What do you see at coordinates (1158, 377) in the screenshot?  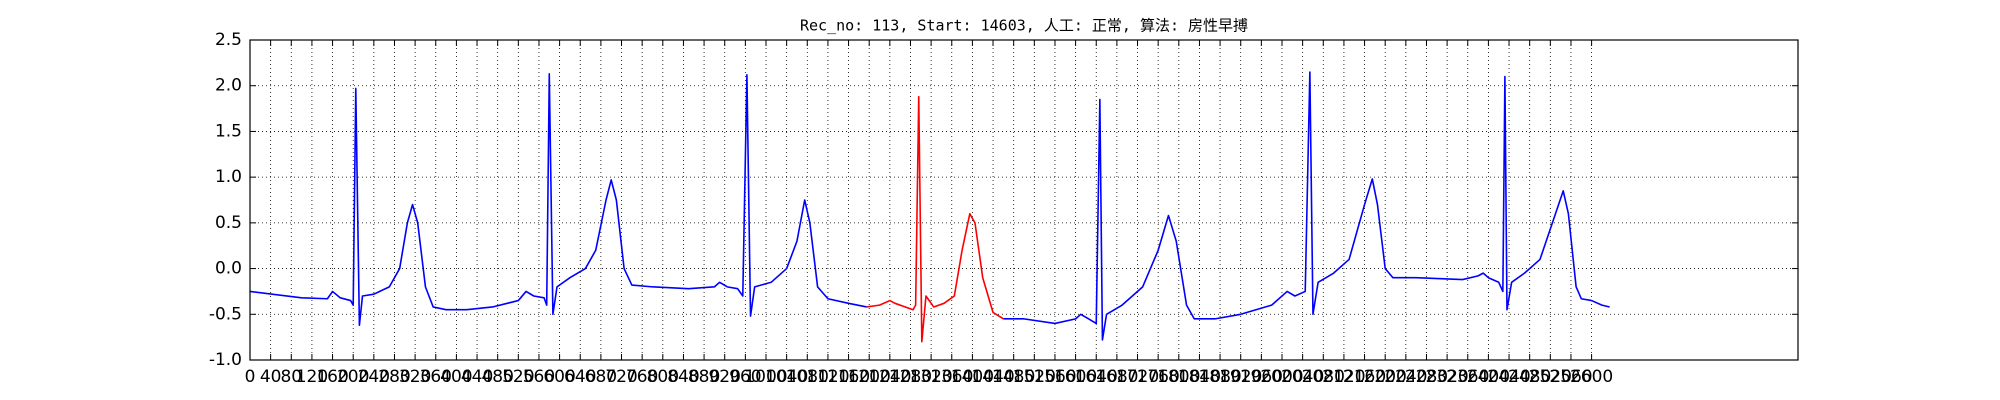 I see `x-tick-label: 1760` at bounding box center [1158, 377].